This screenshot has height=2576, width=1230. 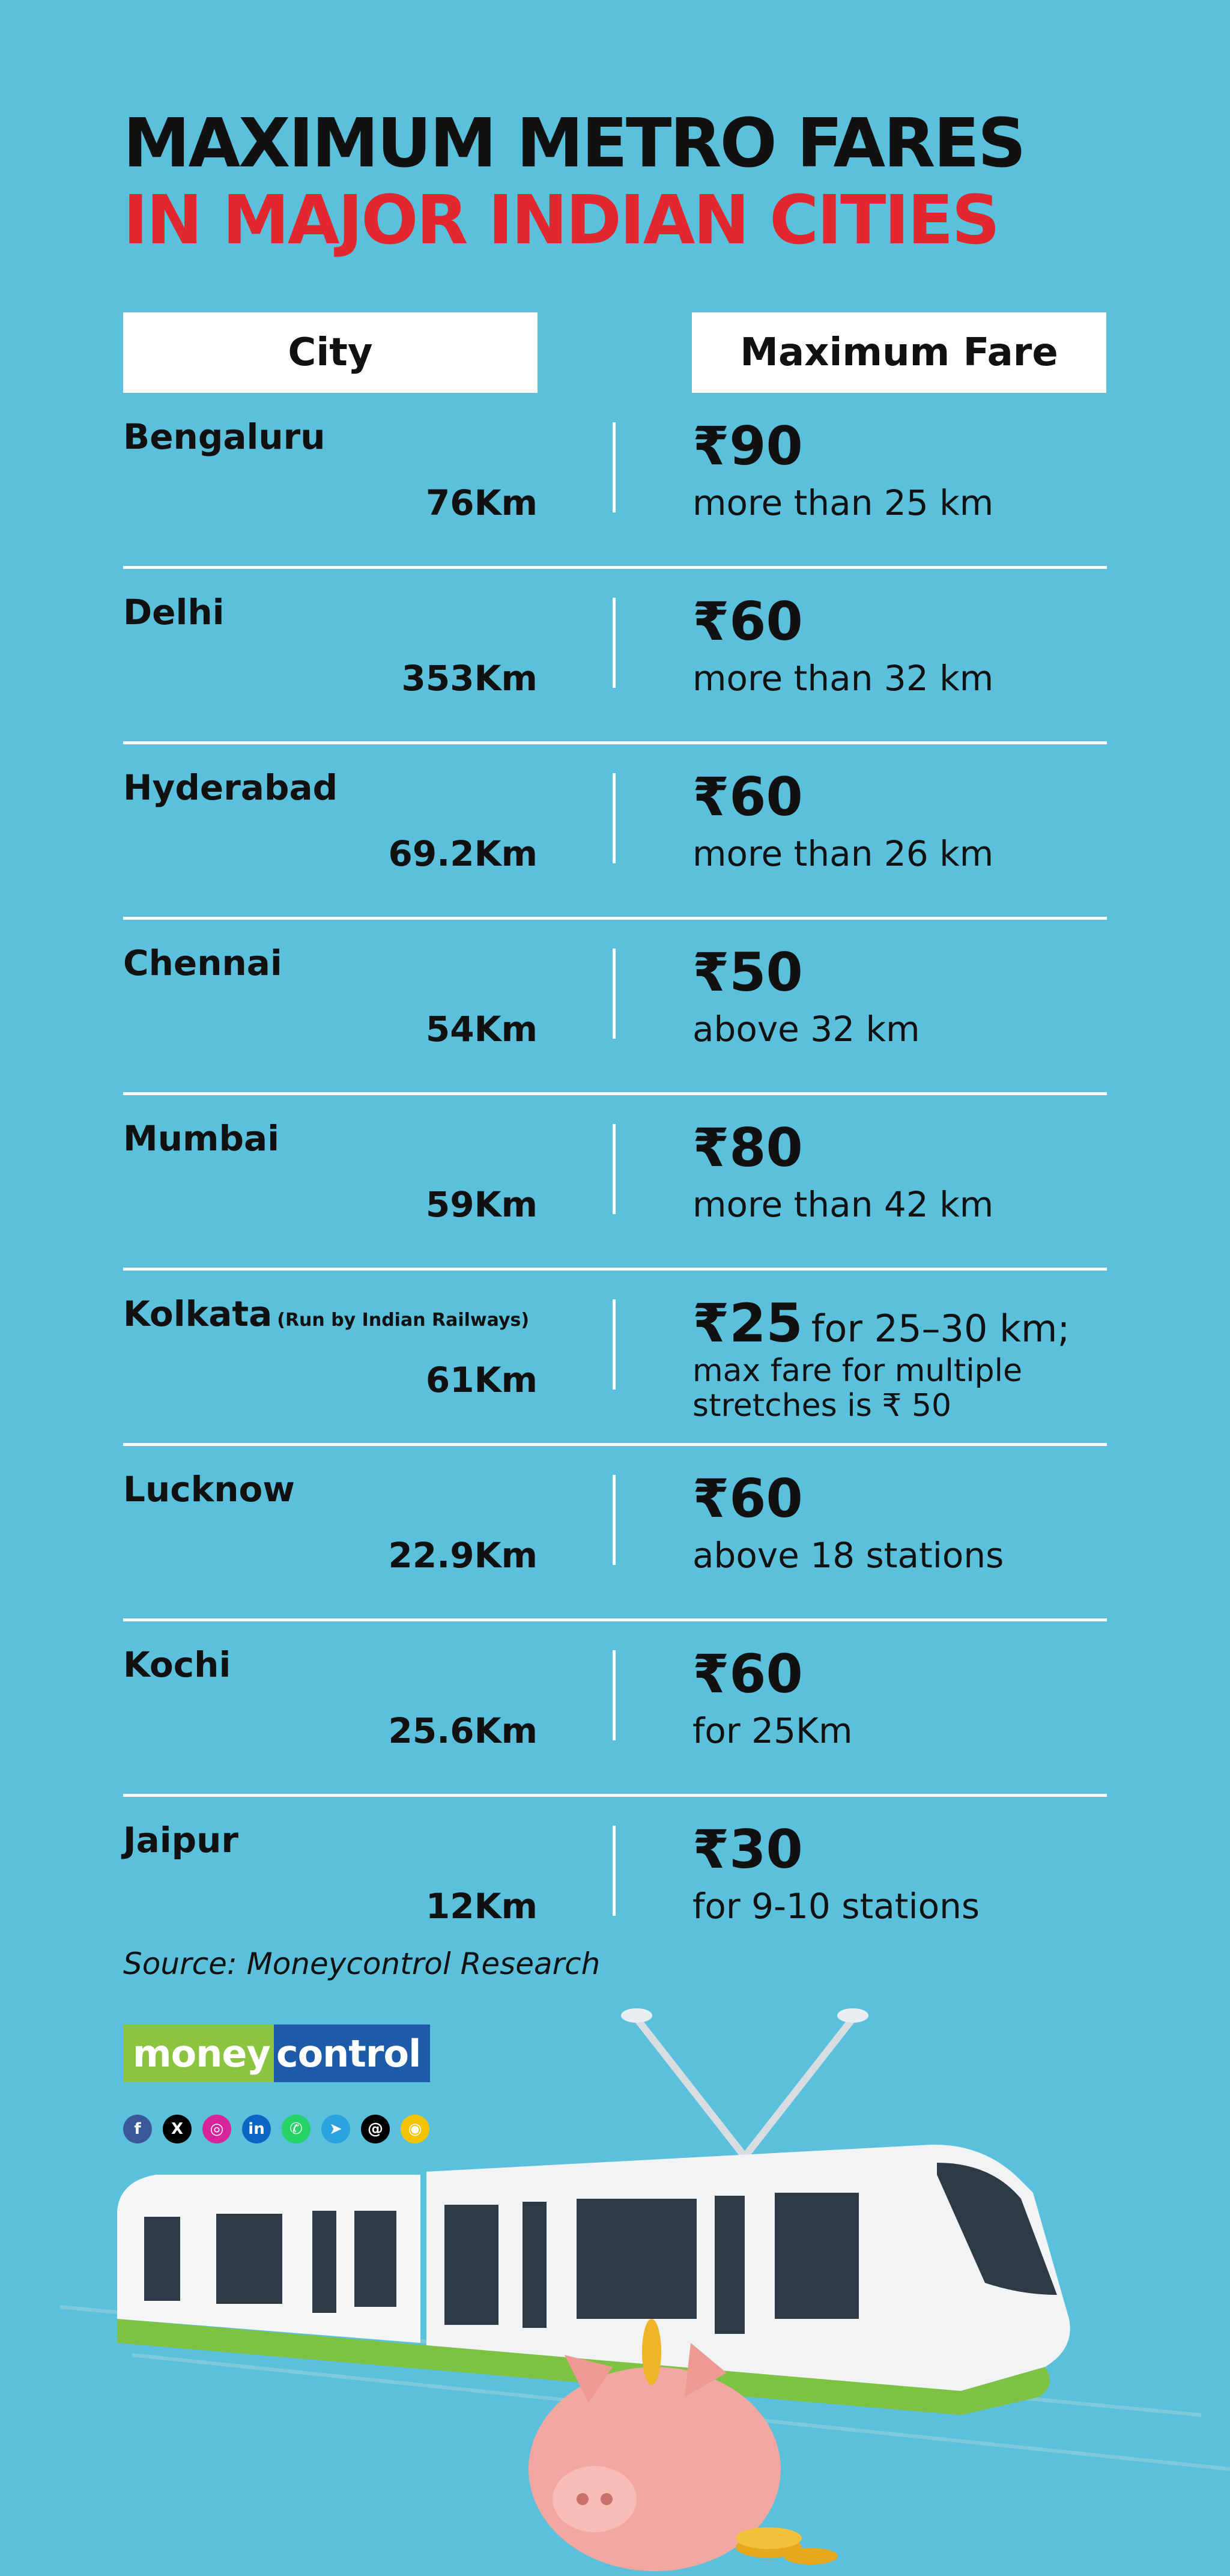 I want to click on city-name: Lucknow, so click(x=211, y=1490).